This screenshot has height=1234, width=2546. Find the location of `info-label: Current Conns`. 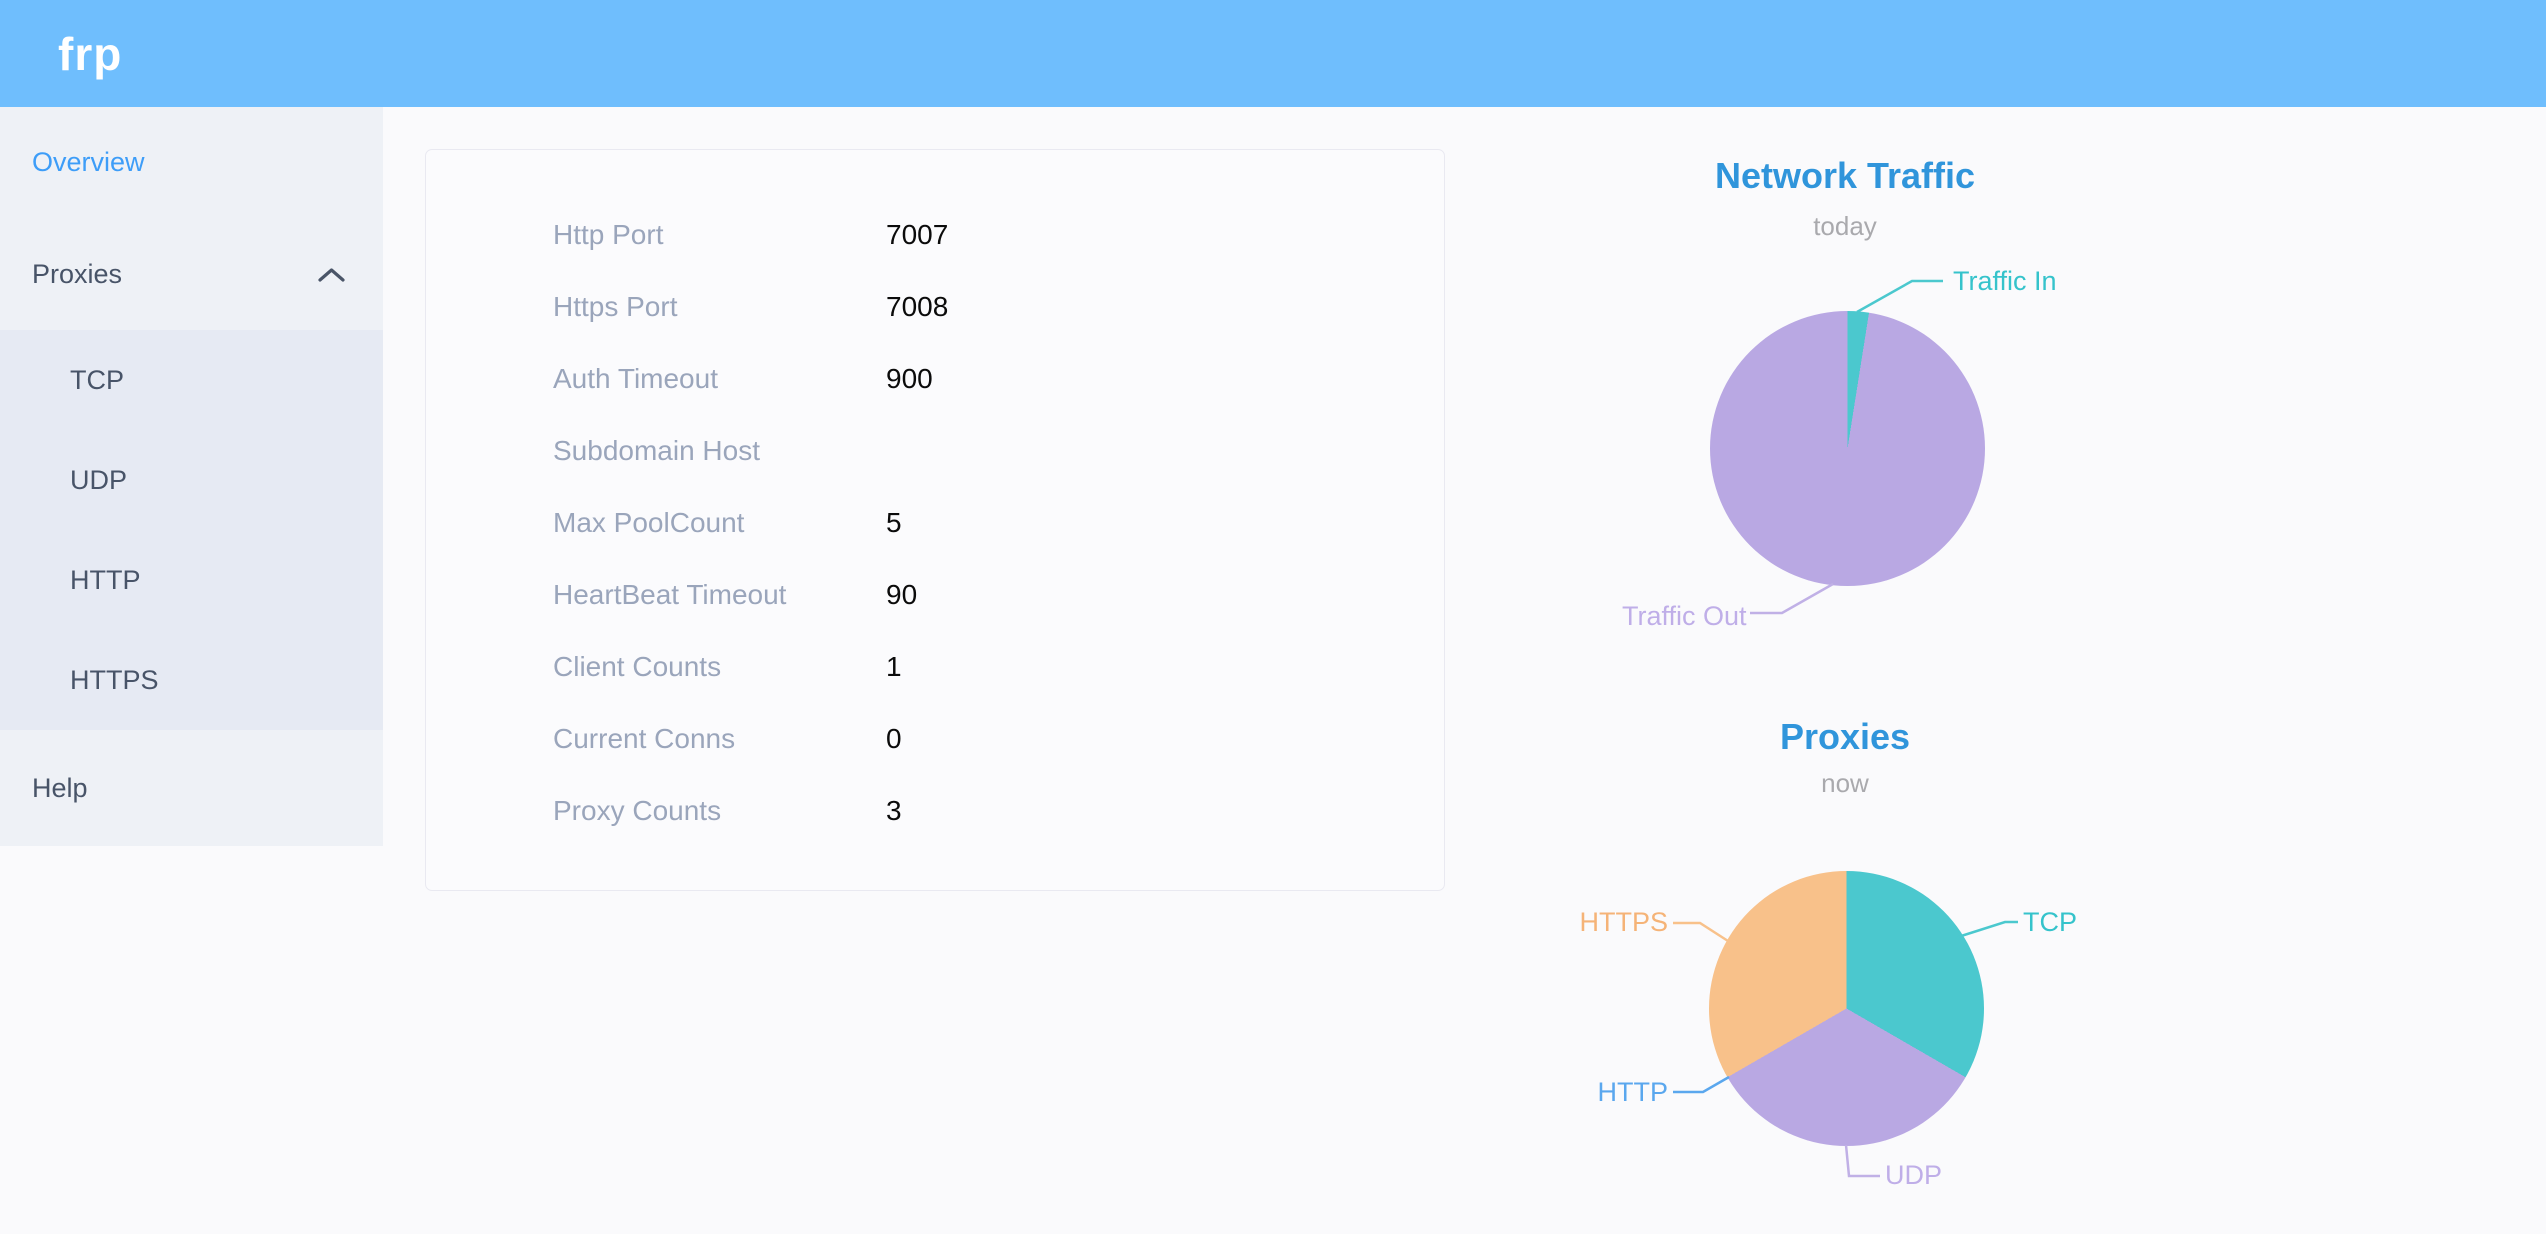

info-label: Current Conns is located at coordinates (644, 738).